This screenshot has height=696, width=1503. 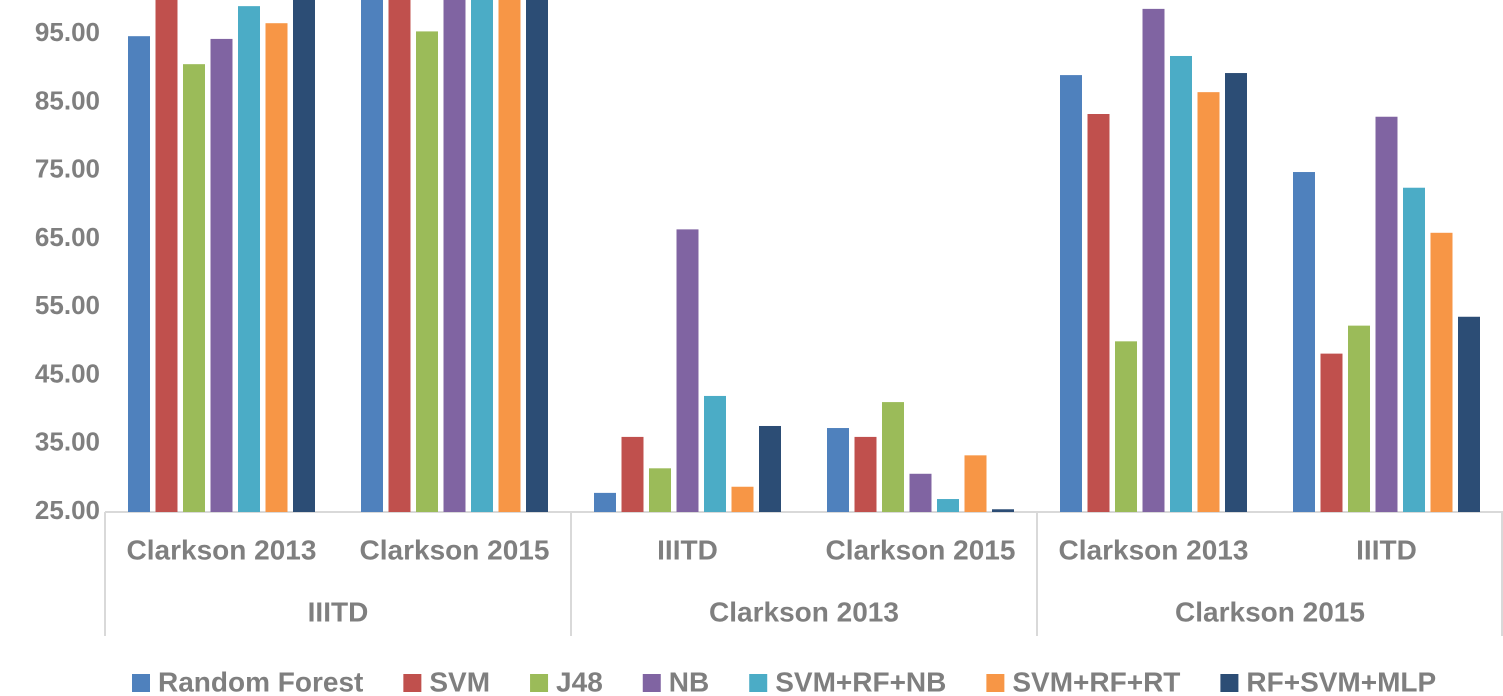 What do you see at coordinates (67, 237) in the screenshot?
I see `y-tick-label: 65.00` at bounding box center [67, 237].